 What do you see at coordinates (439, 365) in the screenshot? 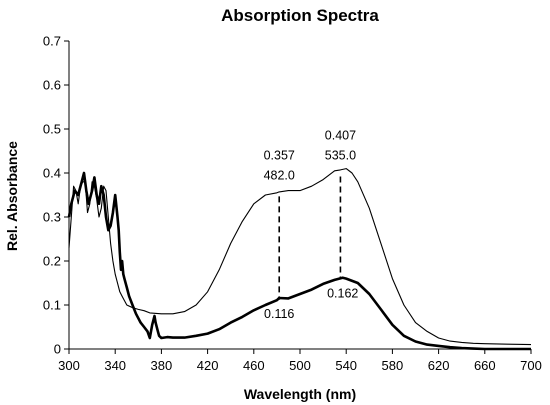
I see `x-tick-label: 620` at bounding box center [439, 365].